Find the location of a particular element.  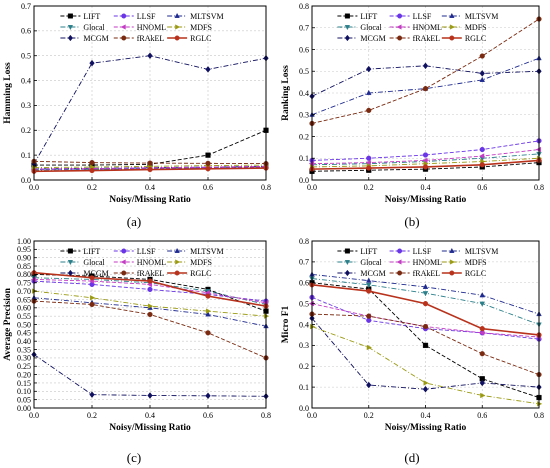

series-rglc is located at coordinates (425, 310).